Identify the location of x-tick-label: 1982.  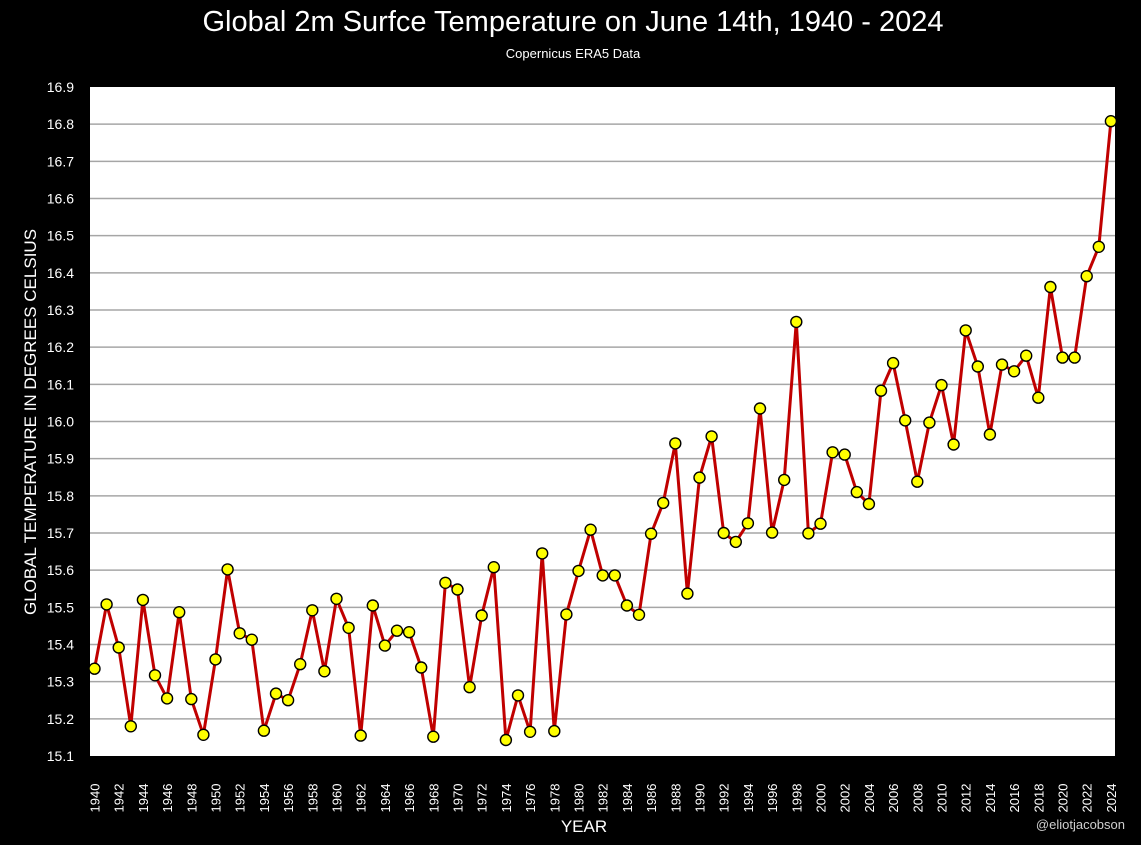
(603, 798).